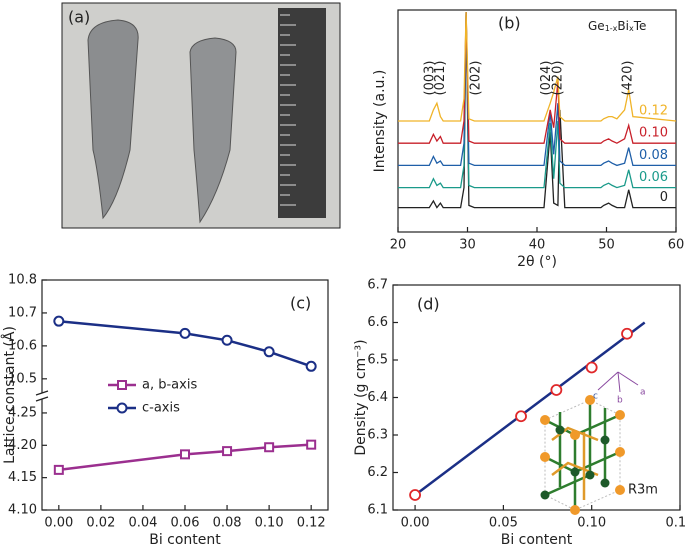  Describe the element at coordinates (79, 17) in the screenshot. I see `panel-label: (a)` at that location.